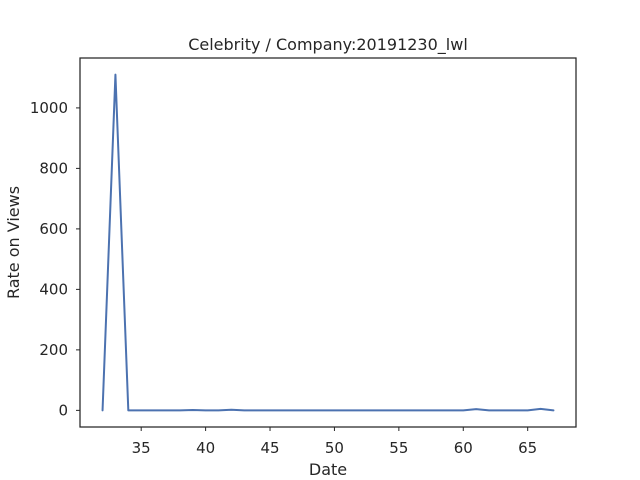  What do you see at coordinates (269, 448) in the screenshot?
I see `x-tick-label: 45` at bounding box center [269, 448].